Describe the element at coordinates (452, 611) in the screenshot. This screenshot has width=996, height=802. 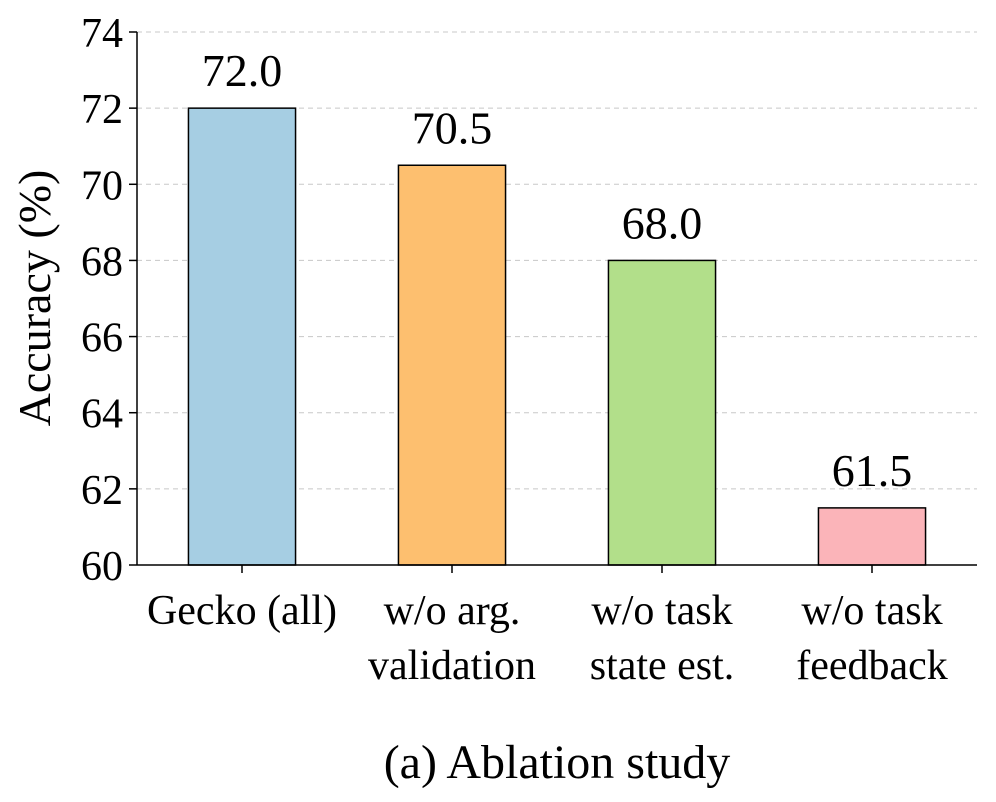
I see `x-tick-label: w/o arg.` at that location.